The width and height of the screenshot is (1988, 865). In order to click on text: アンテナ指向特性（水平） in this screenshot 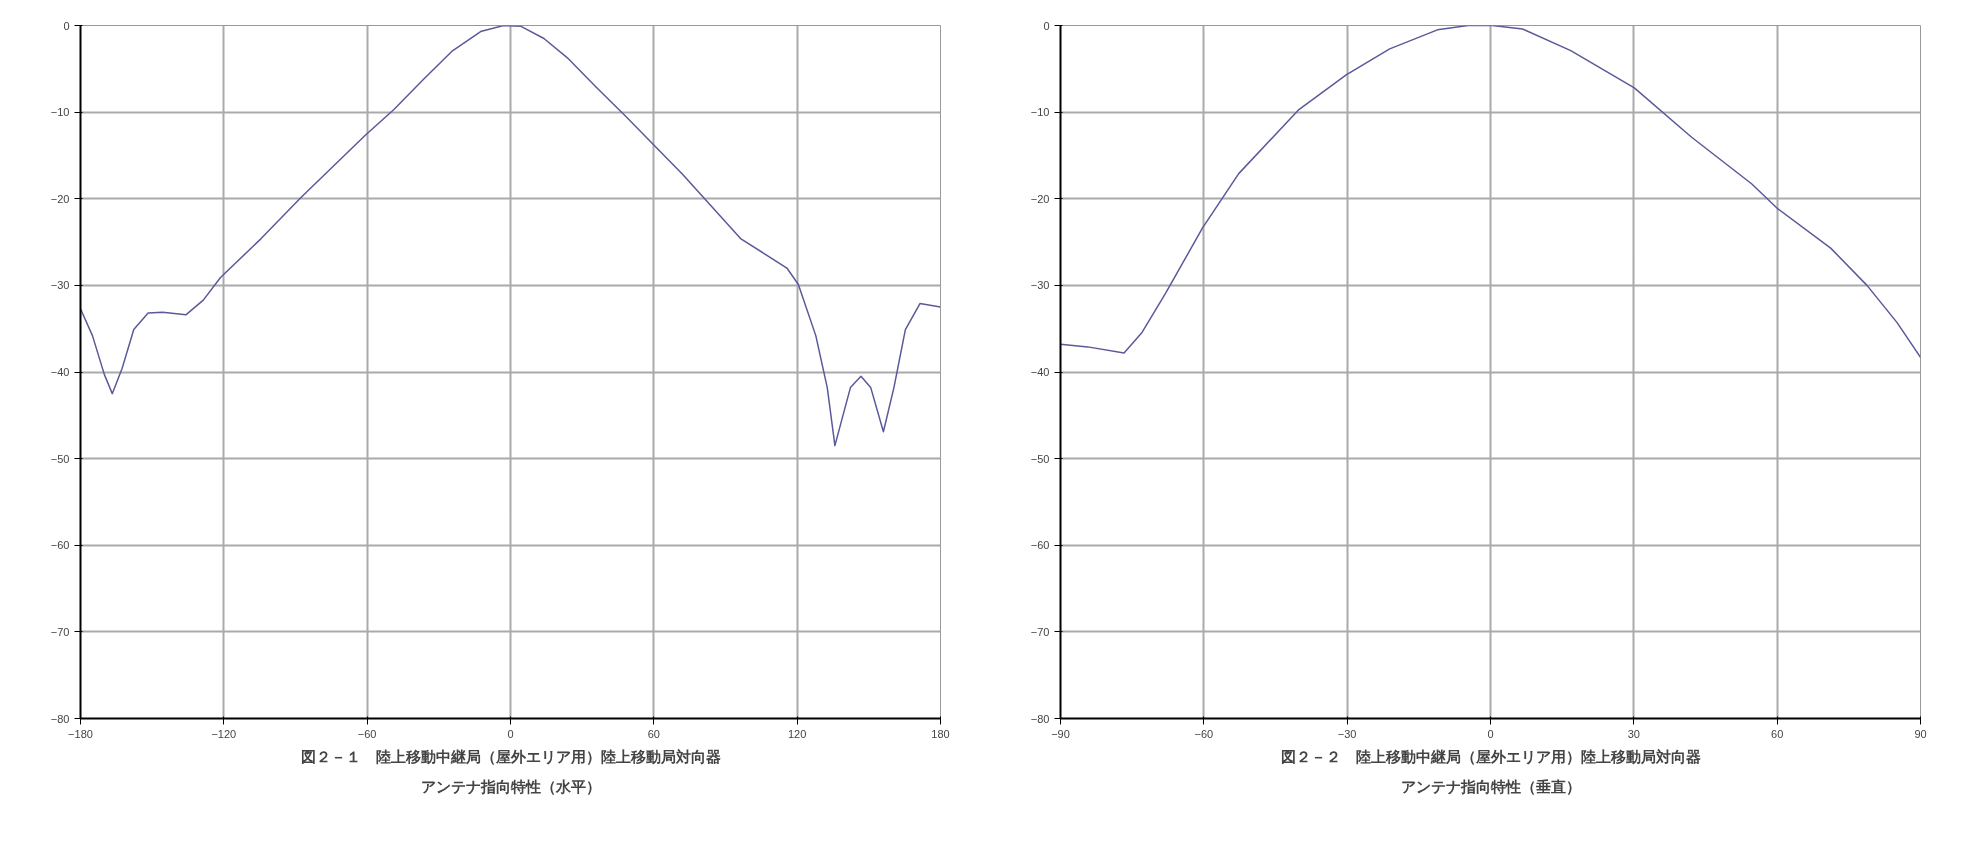, I will do `click(510, 786)`.